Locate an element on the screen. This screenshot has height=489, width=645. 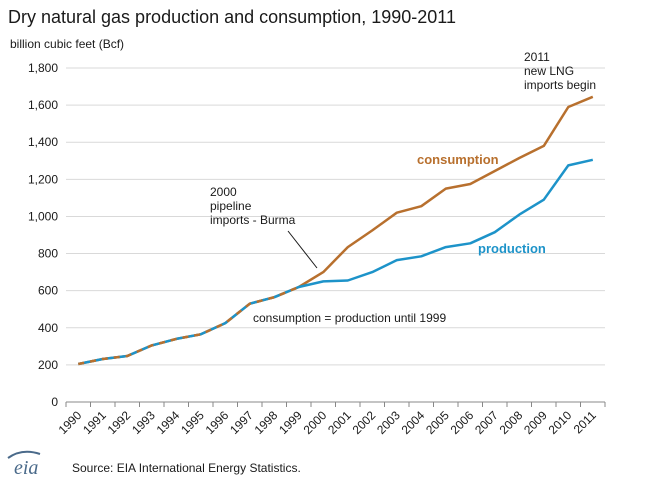
consumption-series-label: consumption is located at coordinates (458, 159).